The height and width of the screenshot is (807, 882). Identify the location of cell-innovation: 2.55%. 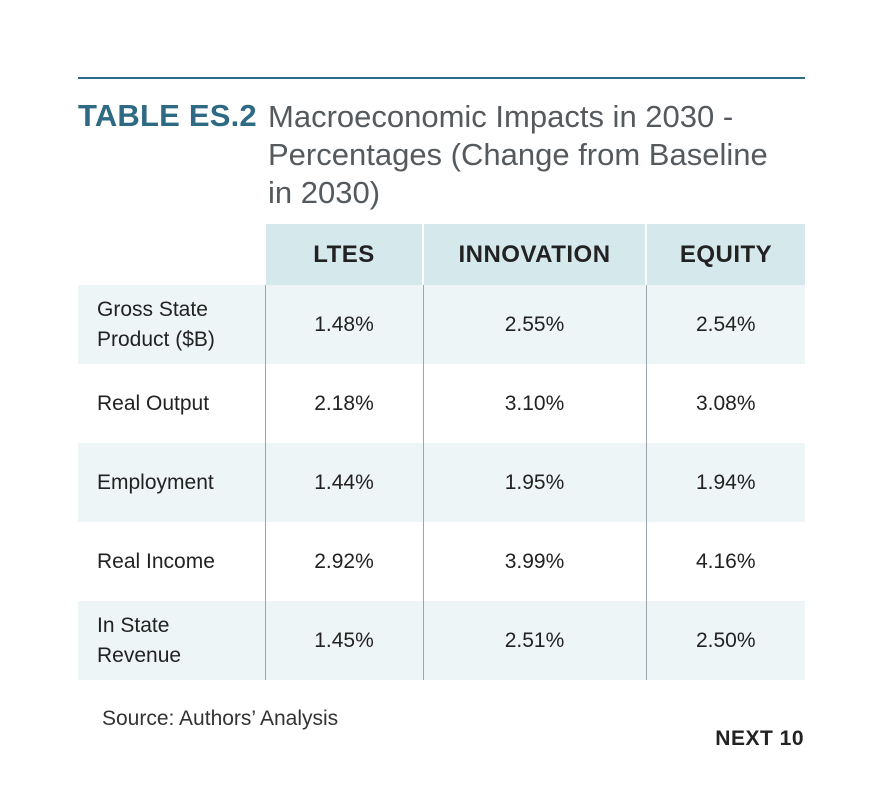
(534, 324).